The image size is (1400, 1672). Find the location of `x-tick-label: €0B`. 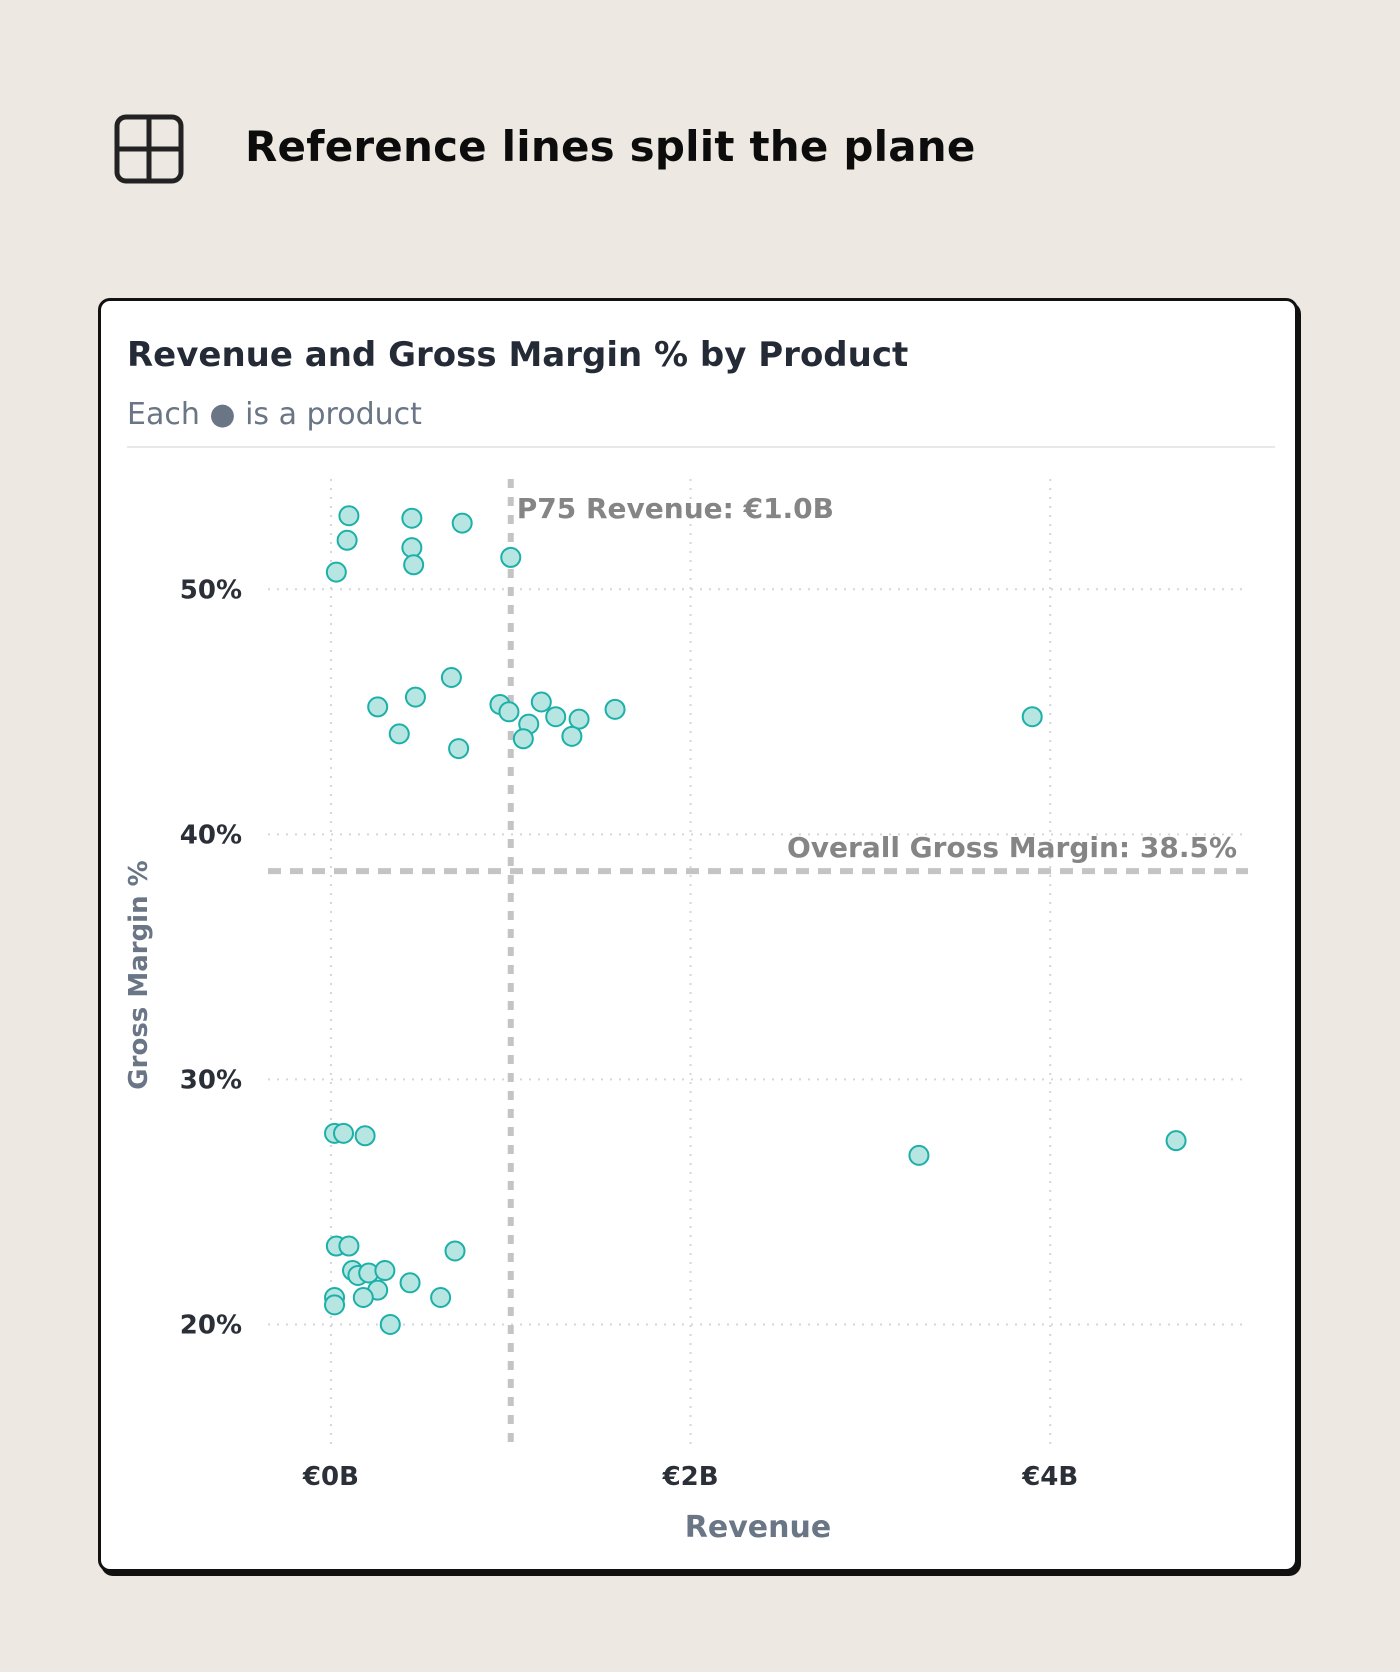

x-tick-label: €0B is located at coordinates (330, 1477).